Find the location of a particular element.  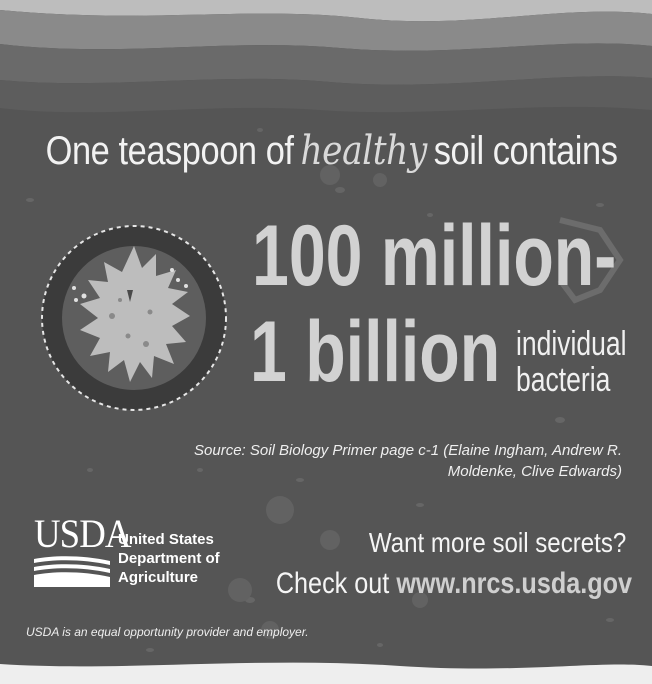

agency-line-1: United States is located at coordinates (166, 539).